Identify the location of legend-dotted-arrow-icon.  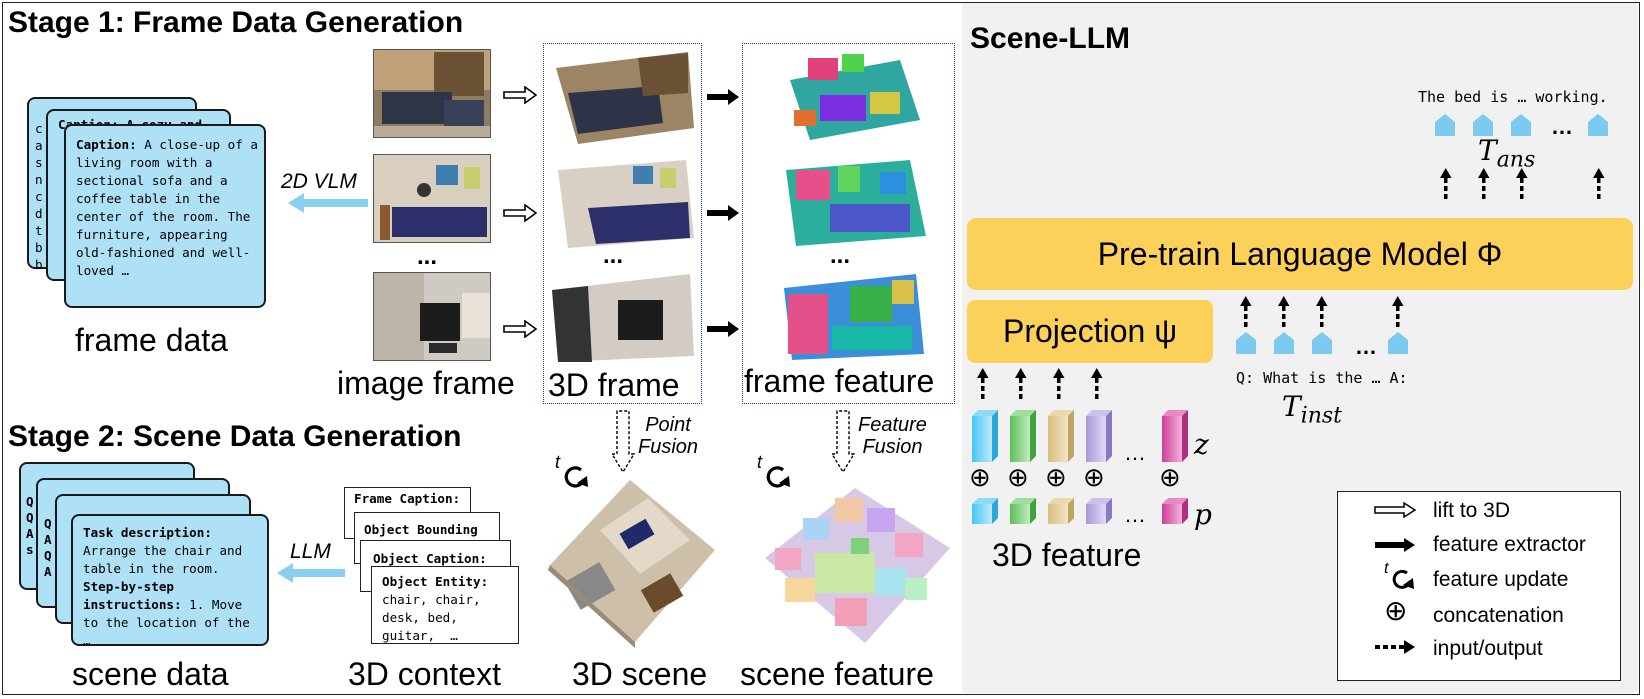
(1395, 647).